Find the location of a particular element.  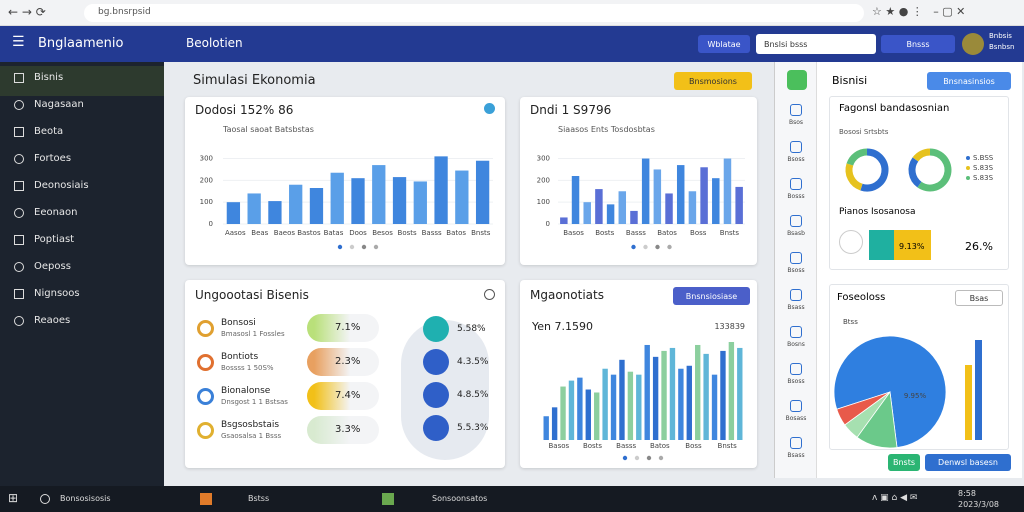

sidebar-item: Beota is located at coordinates (38, 131).